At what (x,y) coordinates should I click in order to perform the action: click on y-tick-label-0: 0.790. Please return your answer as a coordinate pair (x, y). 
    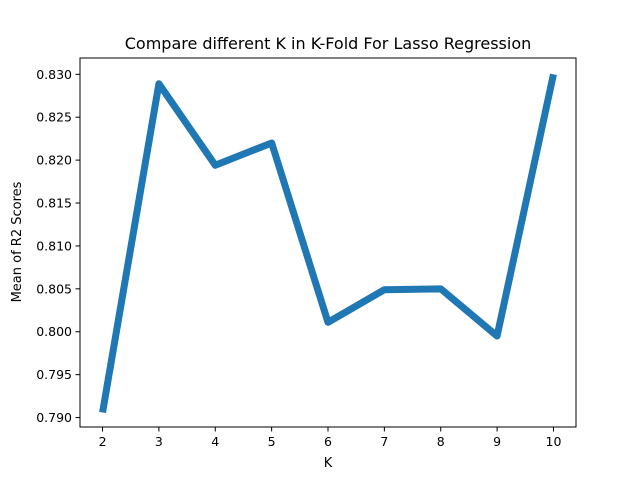
    Looking at the image, I should click on (54, 417).